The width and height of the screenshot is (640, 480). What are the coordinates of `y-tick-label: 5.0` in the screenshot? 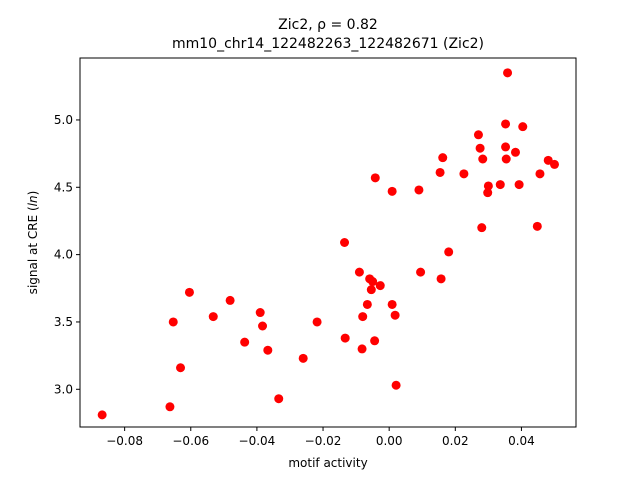 It's located at (63, 120).